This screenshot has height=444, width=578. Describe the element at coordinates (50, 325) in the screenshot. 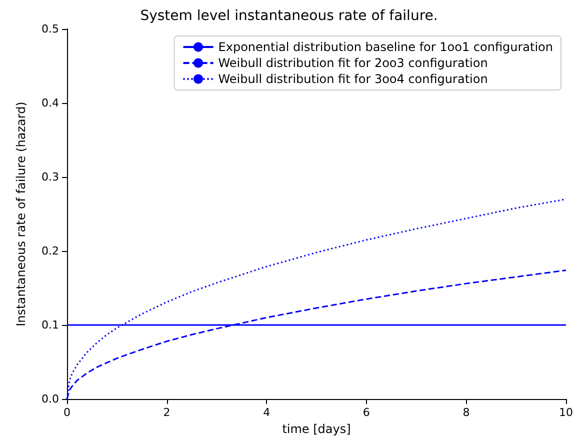

I see `y-tick-label: 0.1` at that location.